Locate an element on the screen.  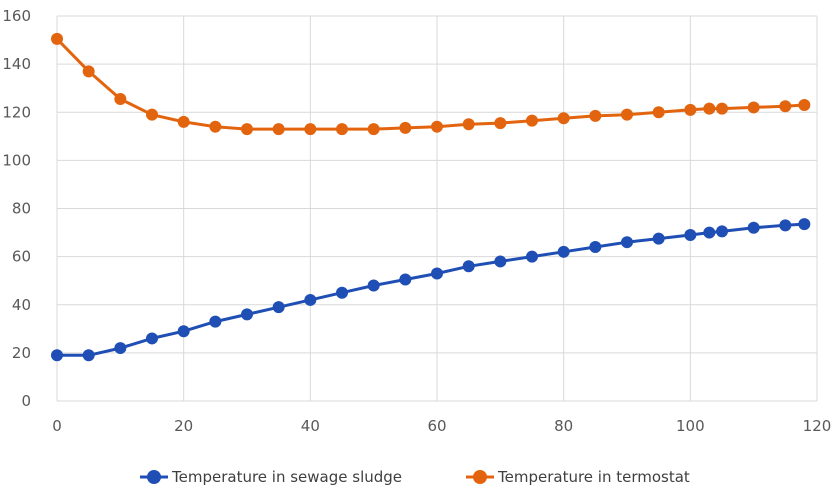
y-tick-label: 80 is located at coordinates (21, 209).